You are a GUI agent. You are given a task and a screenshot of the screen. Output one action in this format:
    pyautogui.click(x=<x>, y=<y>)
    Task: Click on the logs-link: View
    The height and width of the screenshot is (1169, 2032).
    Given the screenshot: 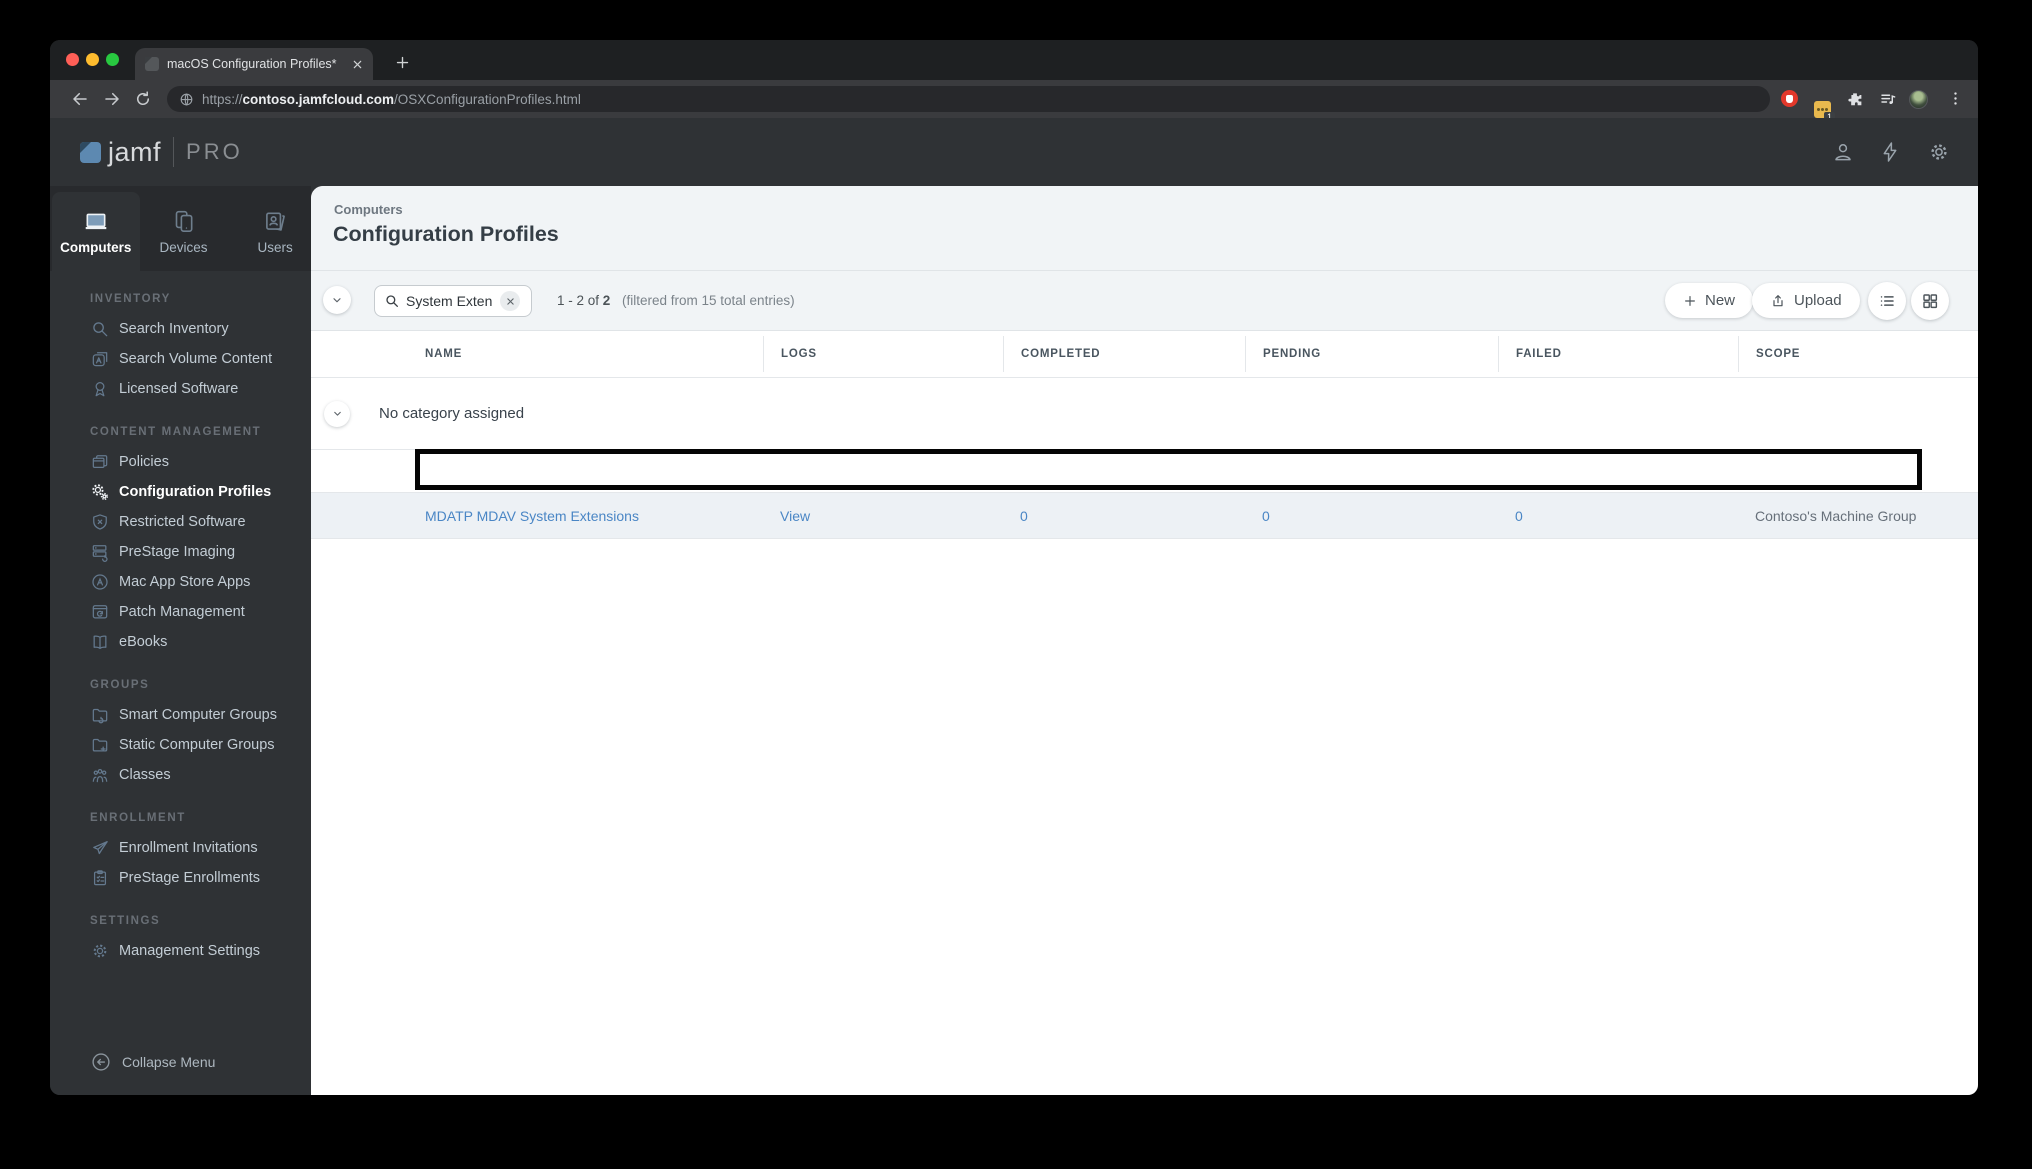 What is the action you would take?
    pyautogui.click(x=795, y=515)
    